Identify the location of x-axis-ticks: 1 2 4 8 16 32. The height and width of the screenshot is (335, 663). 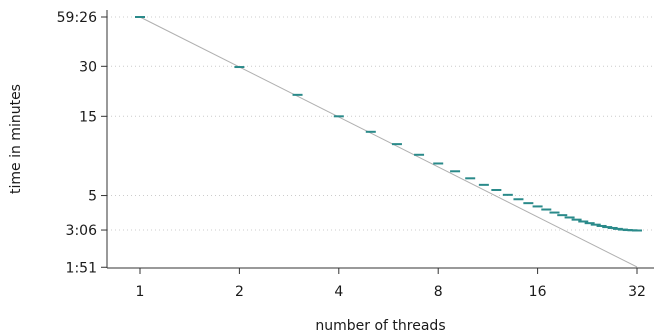
(391, 284).